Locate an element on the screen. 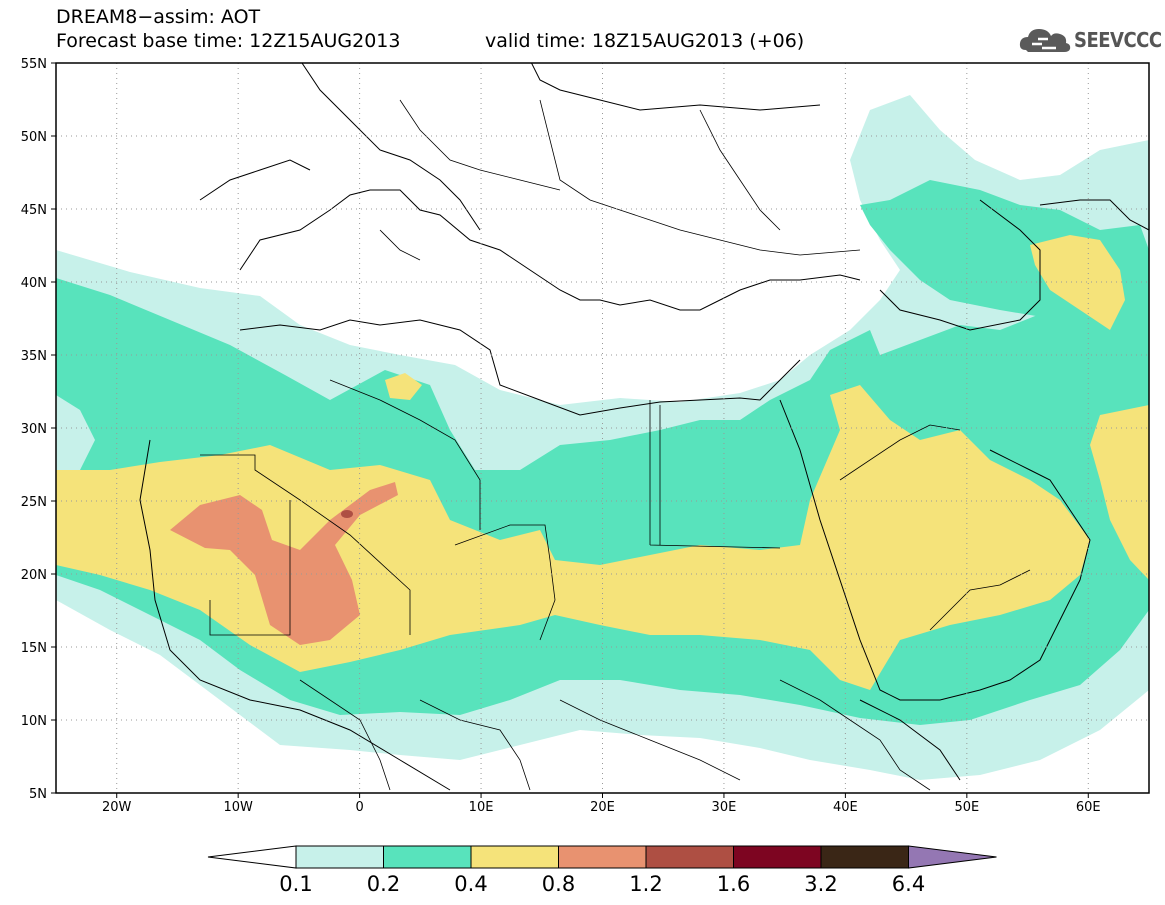 The image size is (1165, 905). colorbar-label: 6.4 is located at coordinates (908, 884).